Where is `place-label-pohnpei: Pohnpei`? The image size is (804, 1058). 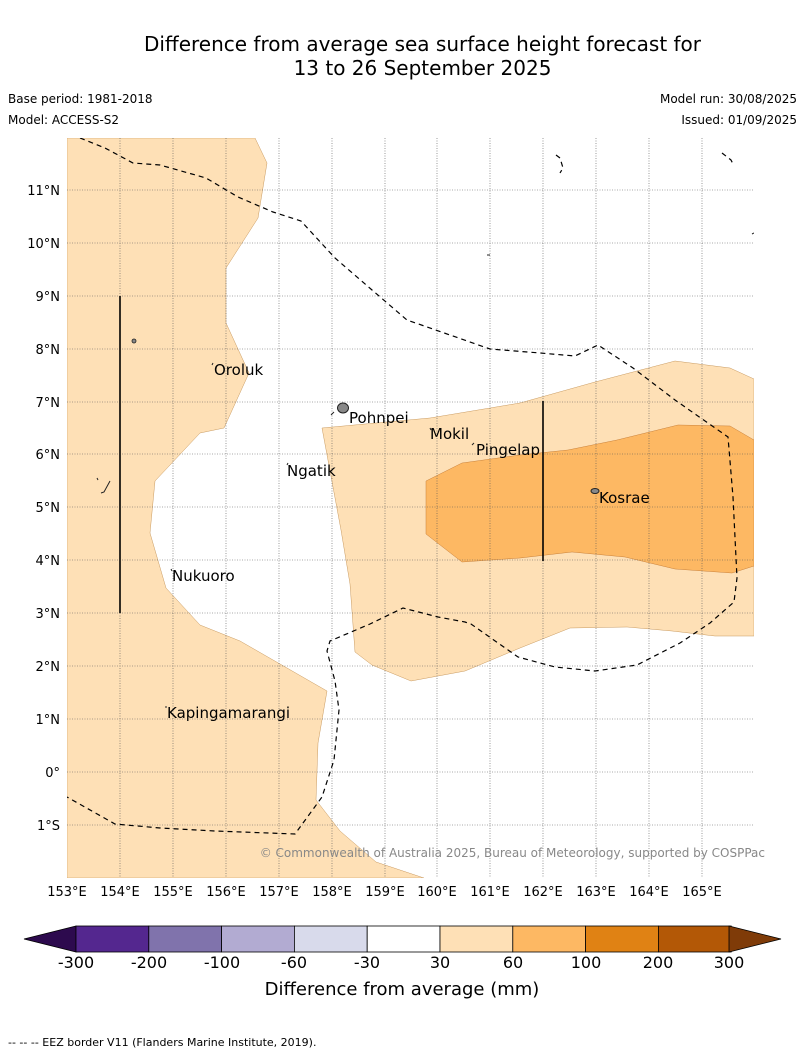
place-label-pohnpei: Pohnpei is located at coordinates (379, 418).